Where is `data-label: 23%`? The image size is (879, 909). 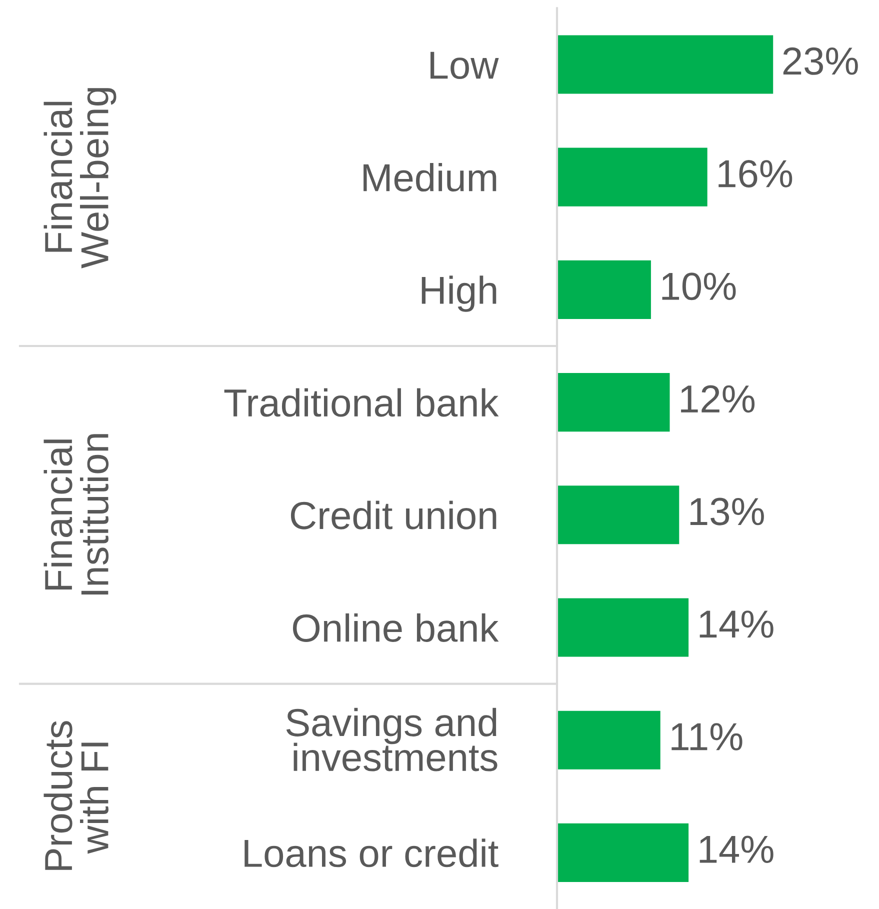
data-label: 23% is located at coordinates (820, 61).